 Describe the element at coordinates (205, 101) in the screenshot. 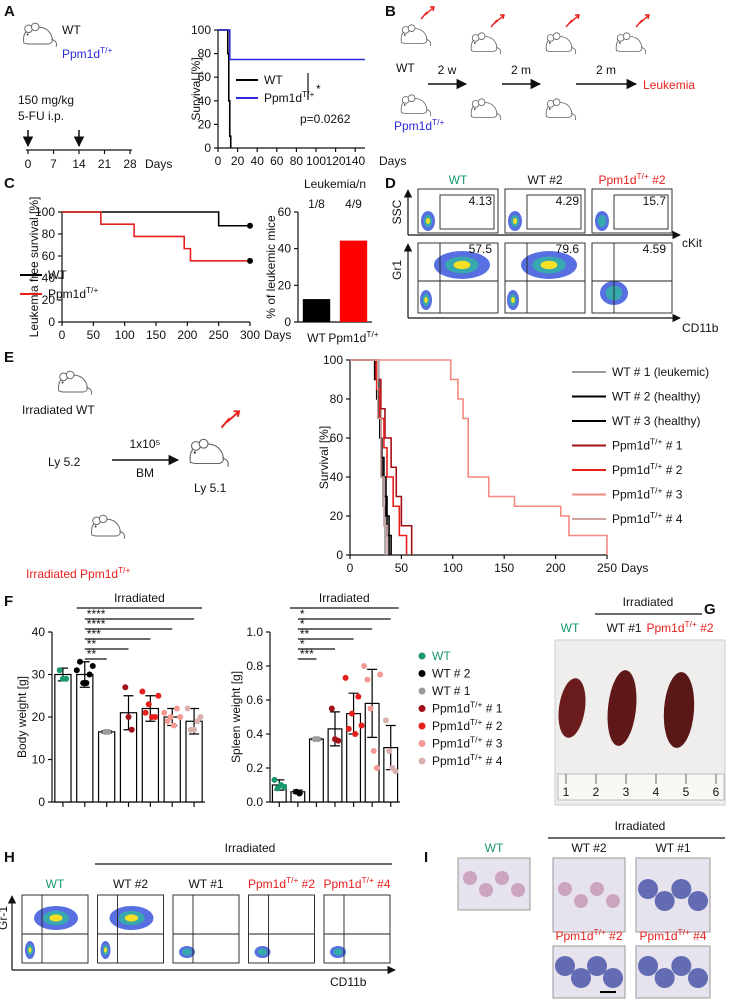

I see `y-tick-label: 40` at that location.